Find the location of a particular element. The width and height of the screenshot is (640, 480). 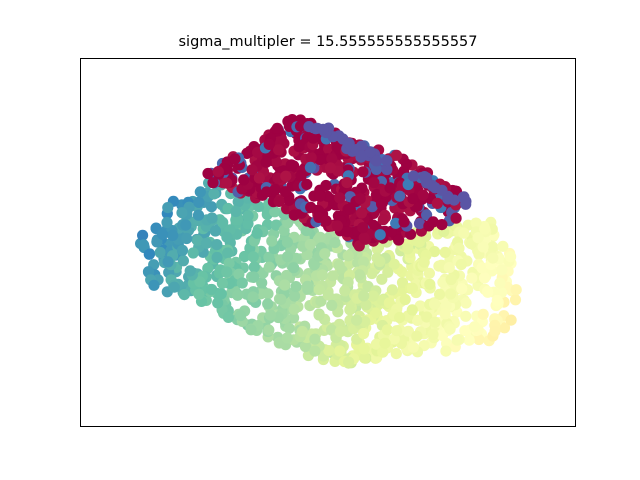

chart-title: sigma_multipler = 15.555555555555557 is located at coordinates (328, 42).